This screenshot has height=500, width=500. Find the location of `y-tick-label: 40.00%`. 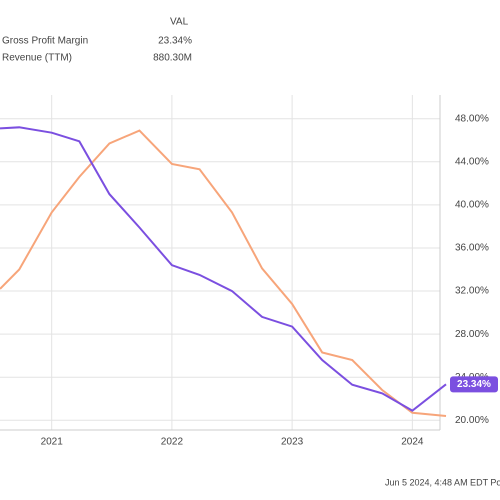

y-tick-label: 40.00% is located at coordinates (472, 205).